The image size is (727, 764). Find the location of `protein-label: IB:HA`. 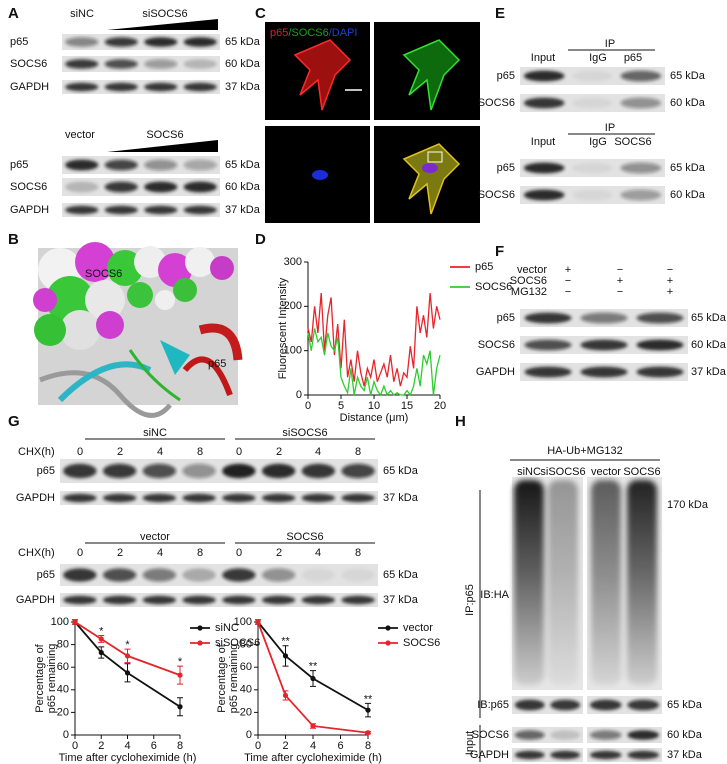

protein-label: IB:HA is located at coordinates (494, 595).